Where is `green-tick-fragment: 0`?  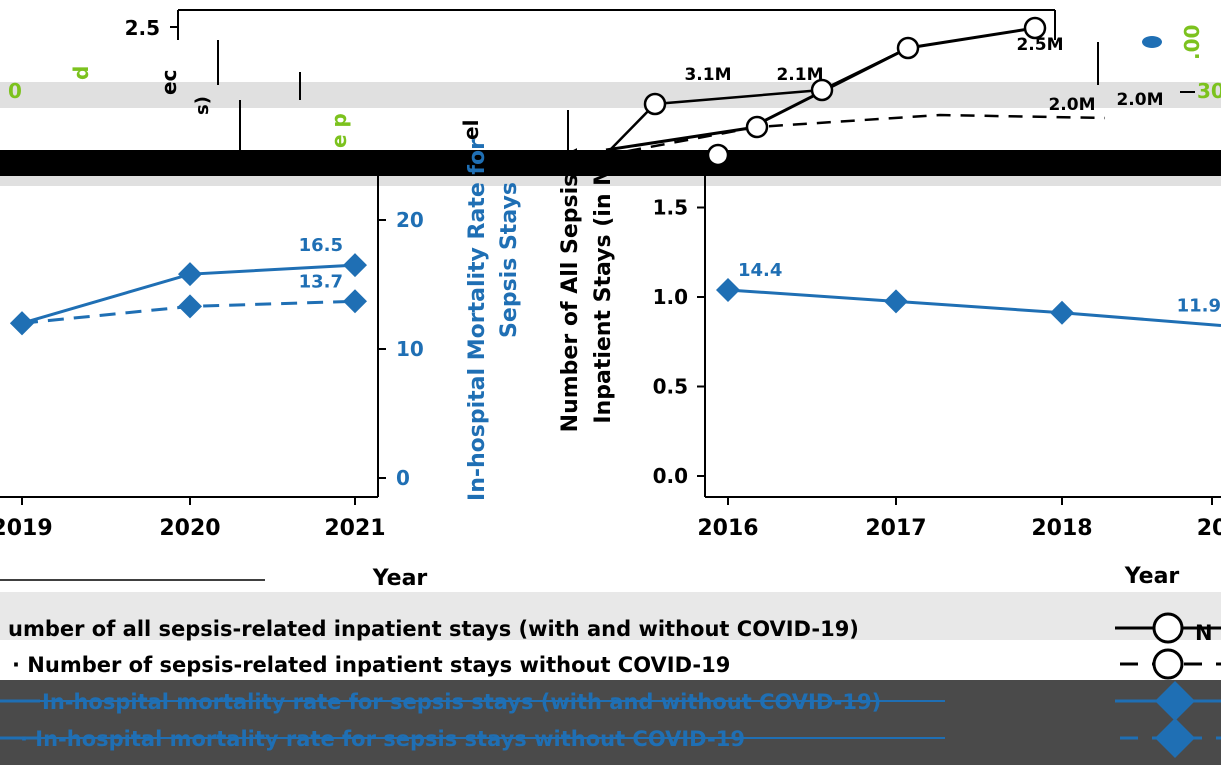
green-tick-fragment: 0 is located at coordinates (15, 91).